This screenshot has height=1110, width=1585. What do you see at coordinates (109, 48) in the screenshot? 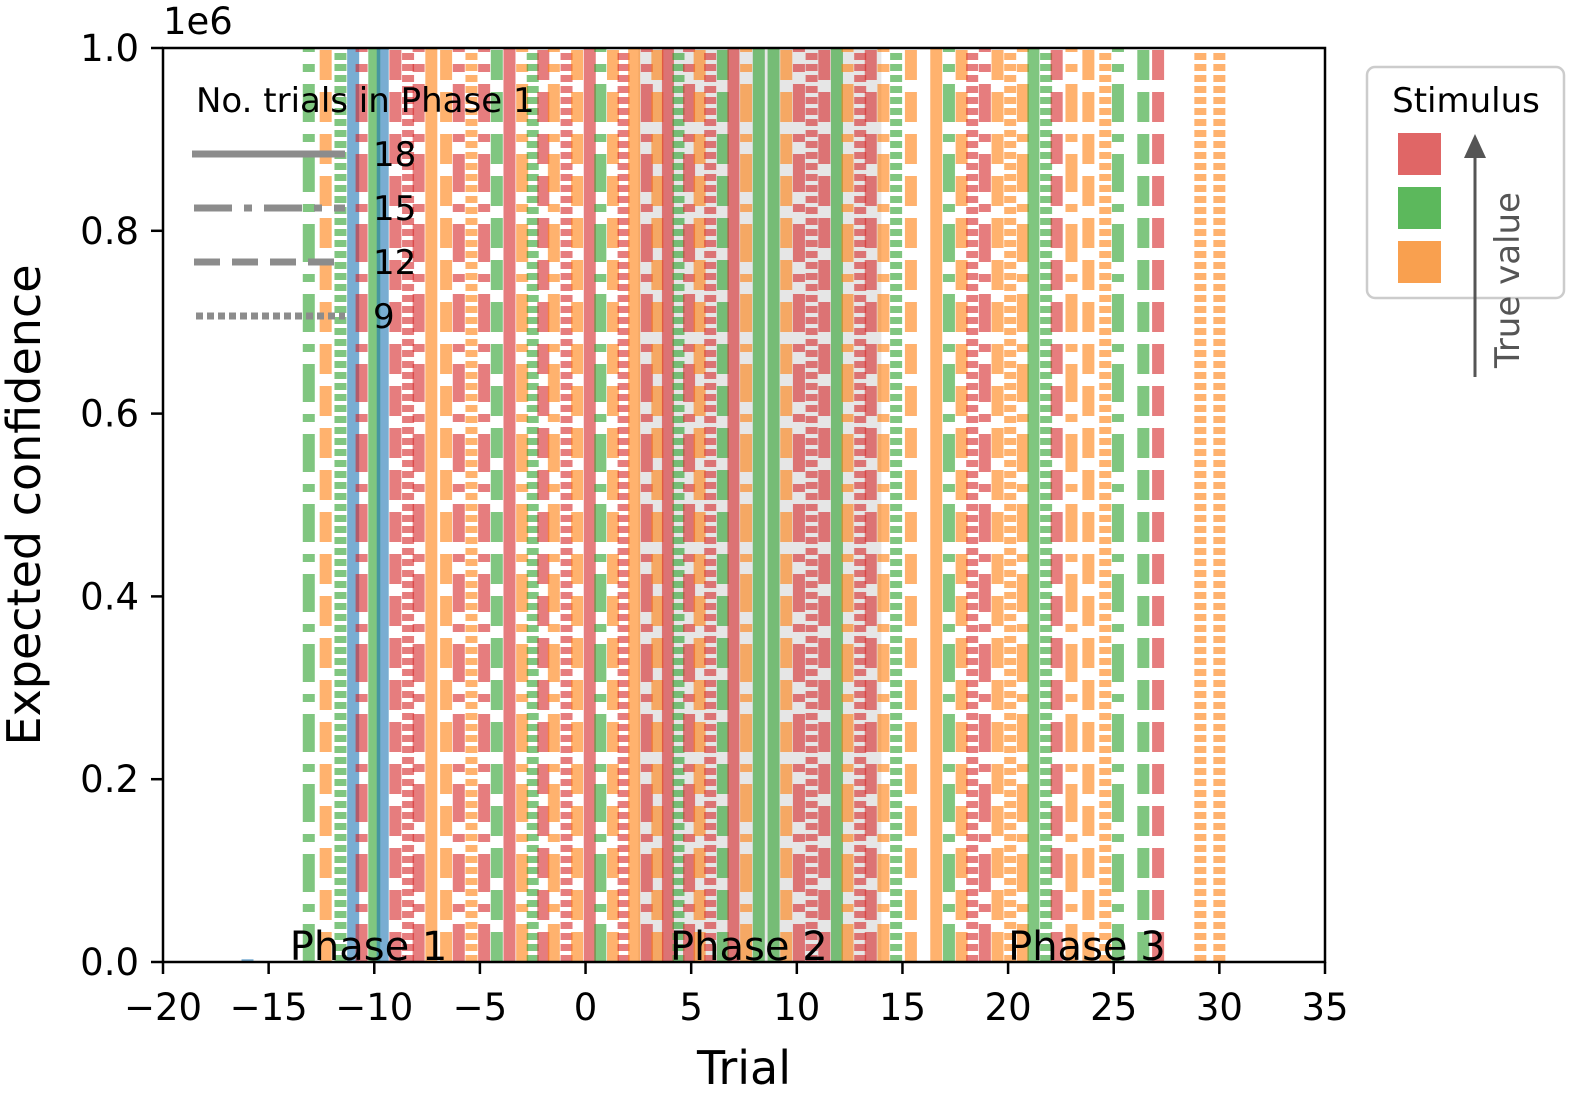
I see `y-tick-label: 1.0` at bounding box center [109, 48].